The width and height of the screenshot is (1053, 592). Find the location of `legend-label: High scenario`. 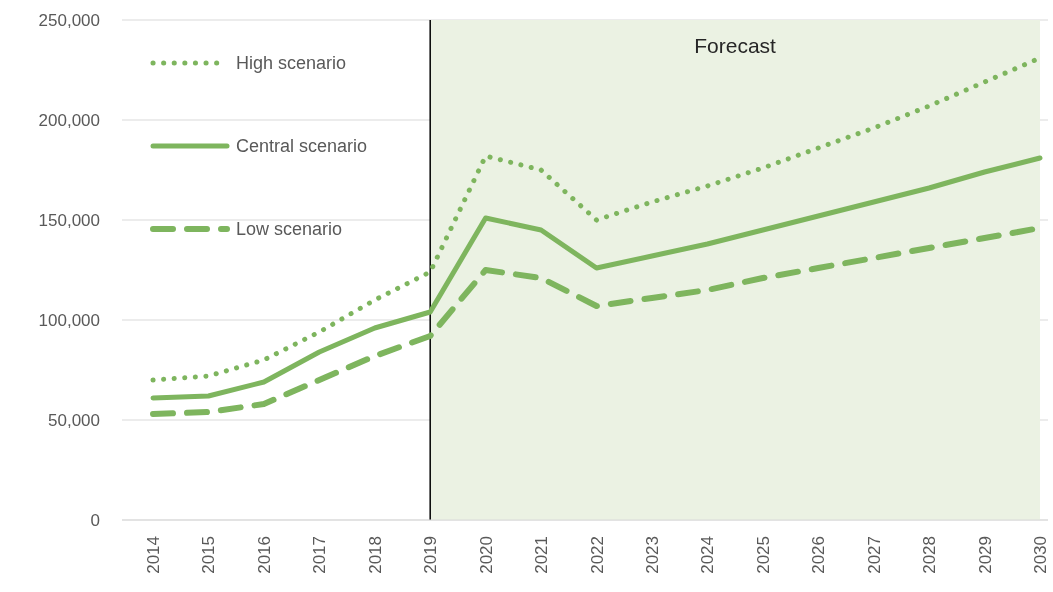

legend-label: High scenario is located at coordinates (291, 63).